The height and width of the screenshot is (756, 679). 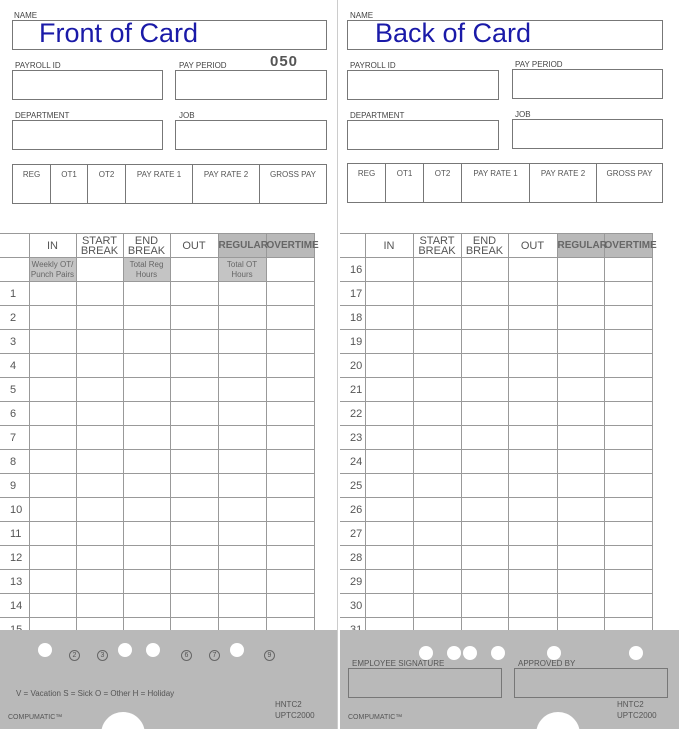 I want to click on summary-ot1: OT1, so click(x=69, y=184).